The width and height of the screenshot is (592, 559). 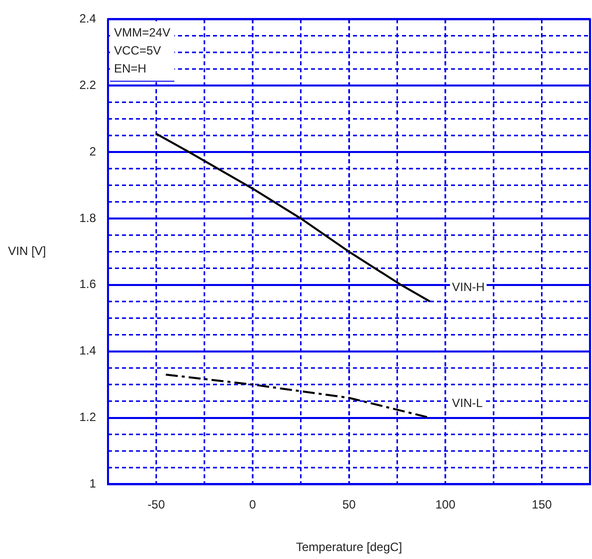 I want to click on x-tick-label: -50, so click(x=157, y=505).